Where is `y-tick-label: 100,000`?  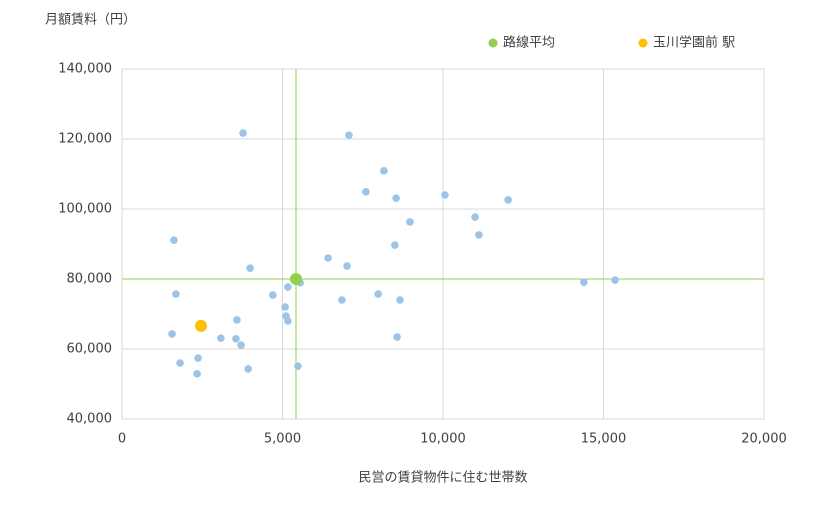 y-tick-label: 100,000 is located at coordinates (85, 209).